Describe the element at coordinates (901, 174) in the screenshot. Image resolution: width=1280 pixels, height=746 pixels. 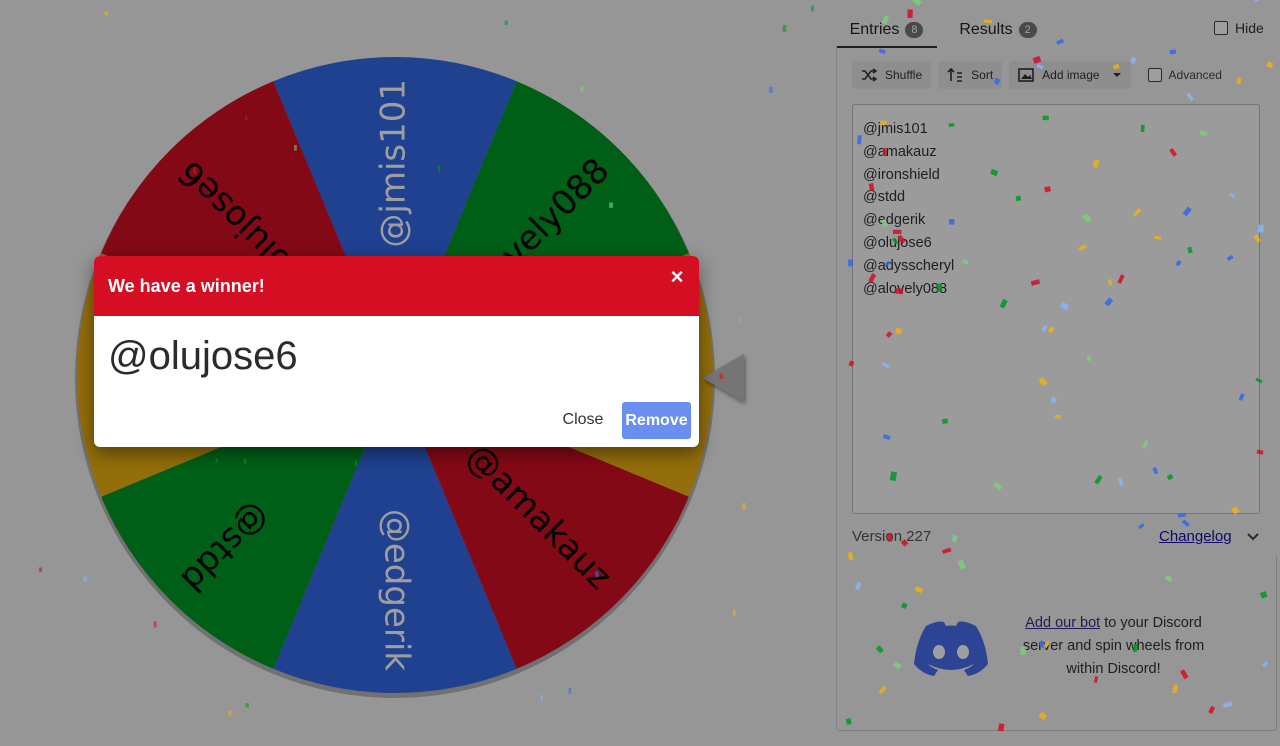
I see `entry-line: @ironshield` at that location.